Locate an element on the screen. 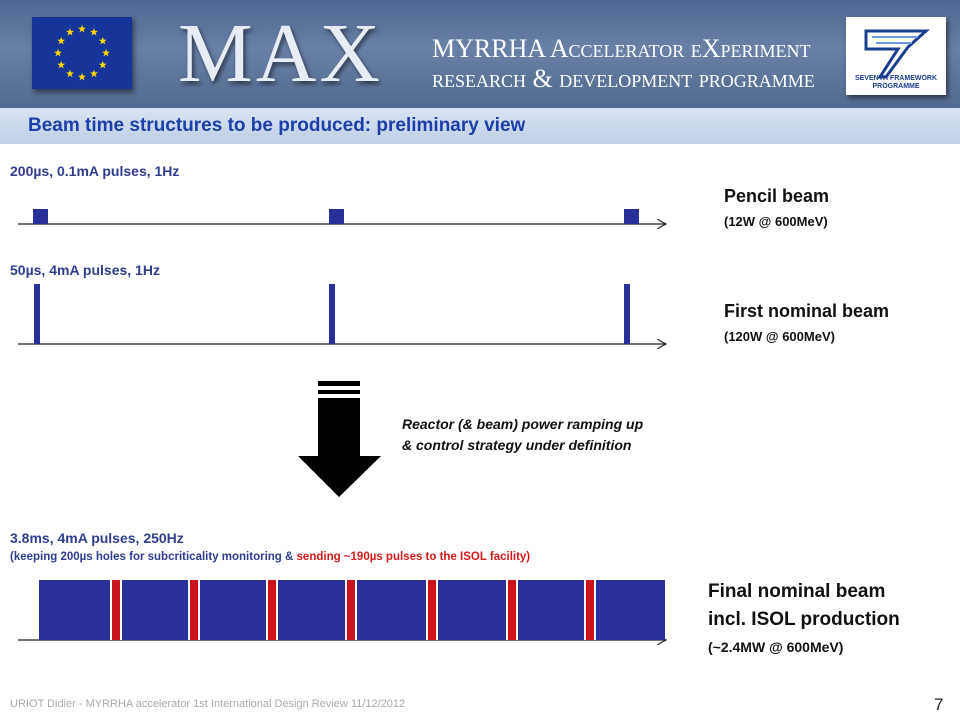 Image resolution: width=960 pixels, height=720 pixels. transition-note-line1: Reactor (& beam) power ramping up is located at coordinates (523, 424).